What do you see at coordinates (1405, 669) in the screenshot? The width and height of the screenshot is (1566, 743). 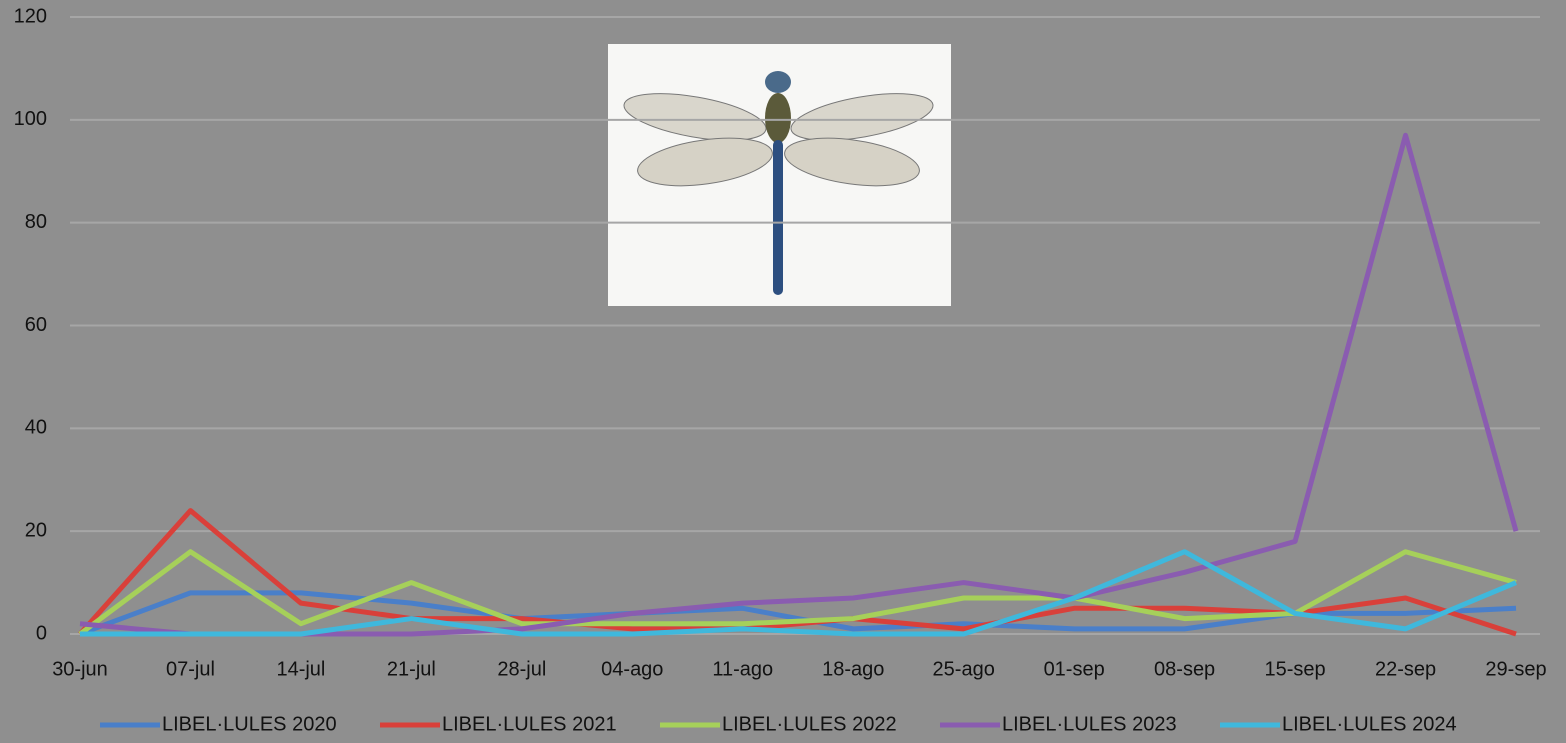 I see `x-tick-label: 22-sep` at bounding box center [1405, 669].